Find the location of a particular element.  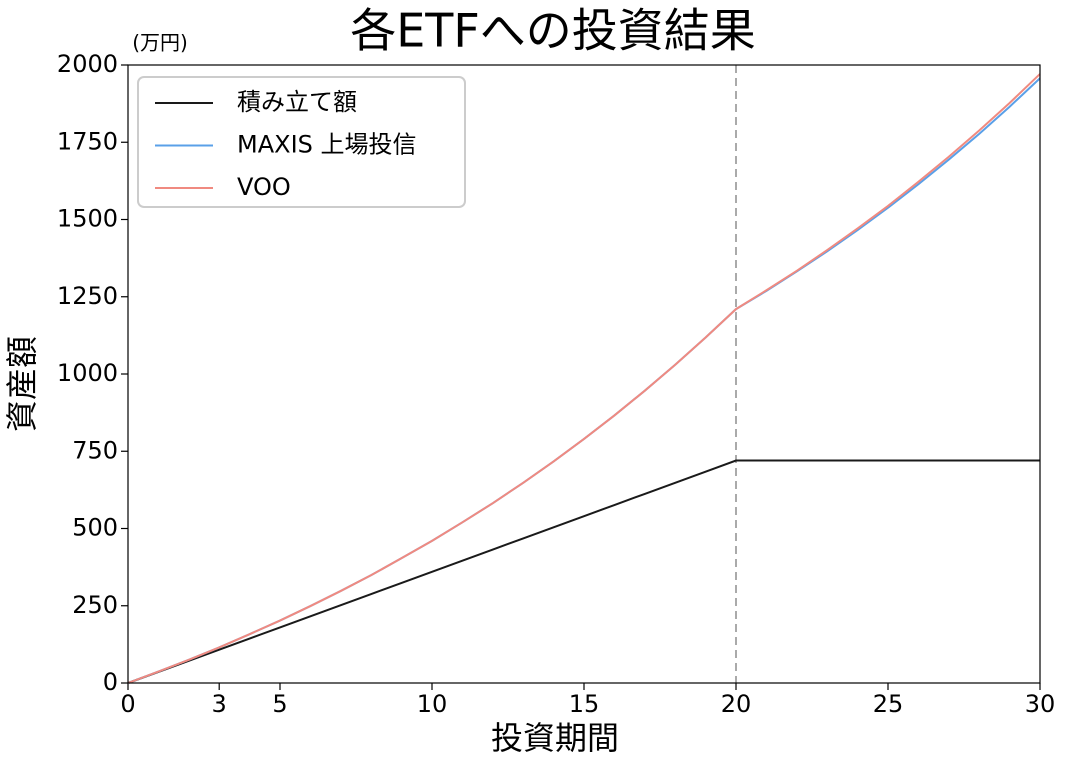

y-tick-label: 2000 is located at coordinates (87, 64).